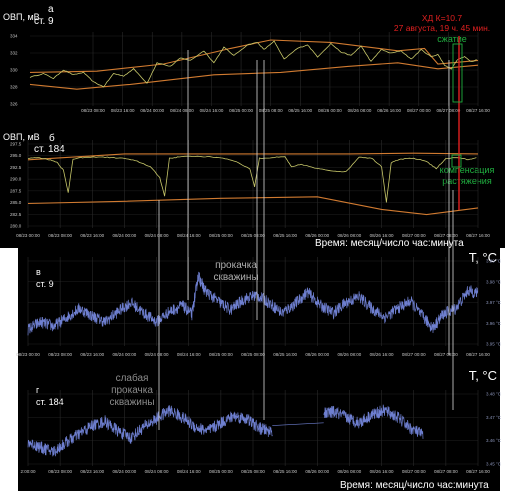 The width and height of the screenshot is (519, 491). I want to click on y-tick-label: 332, so click(14, 53).